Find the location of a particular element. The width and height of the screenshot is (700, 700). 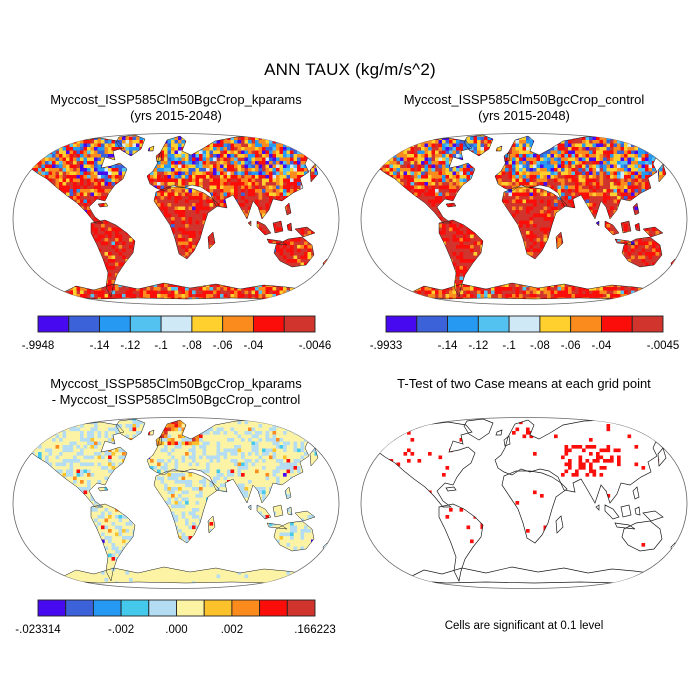

colorbar-tick-label: -.9948 is located at coordinates (38, 346).